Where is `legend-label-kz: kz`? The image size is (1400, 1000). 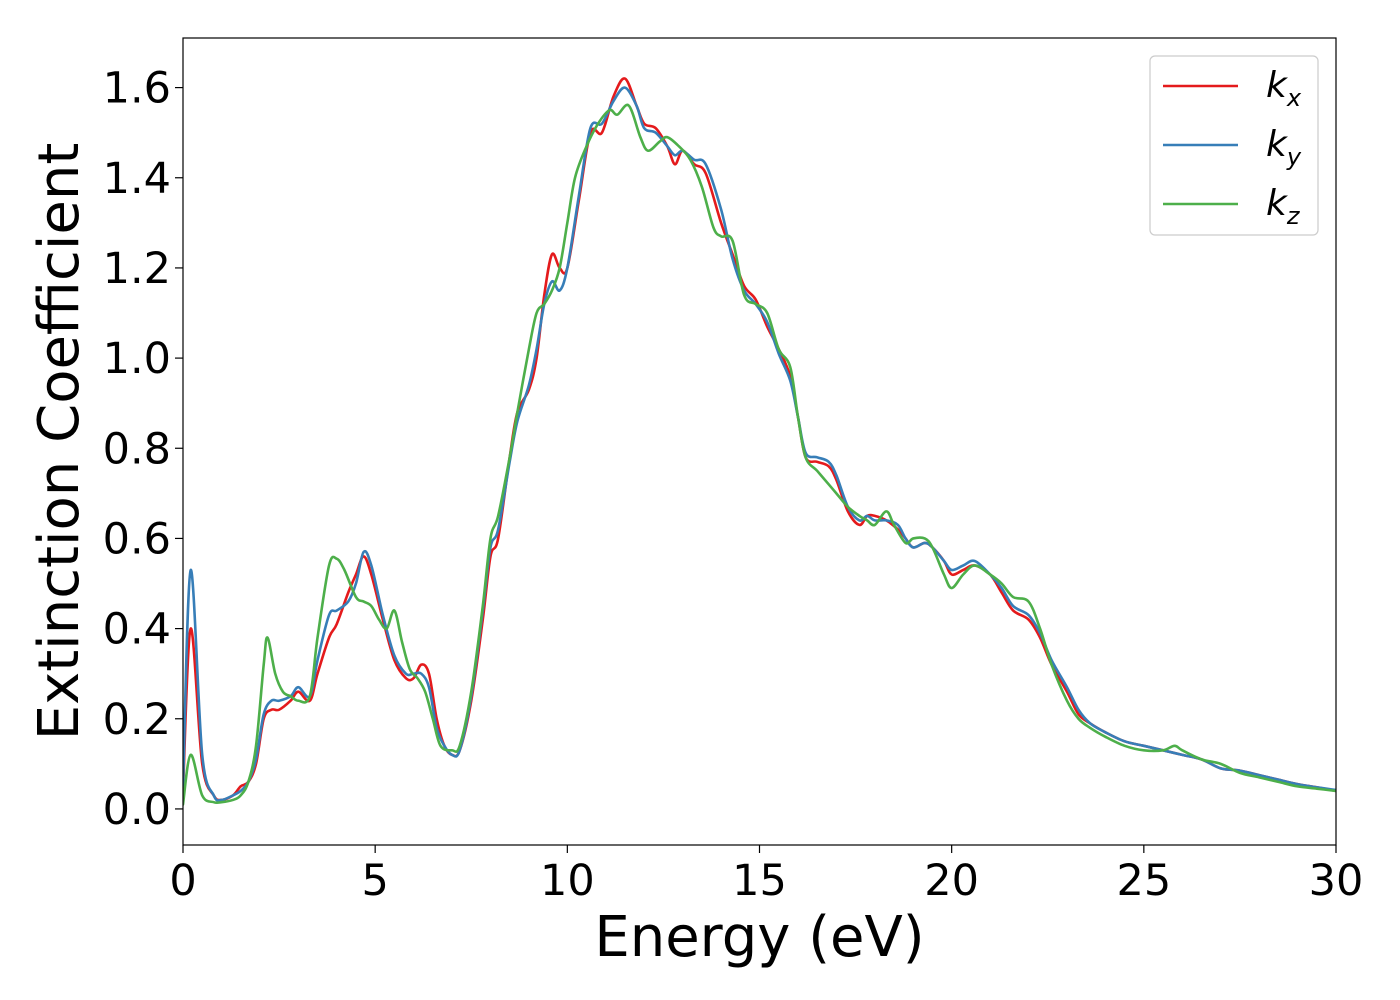
legend-label-kz: kz is located at coordinates (1283, 206).